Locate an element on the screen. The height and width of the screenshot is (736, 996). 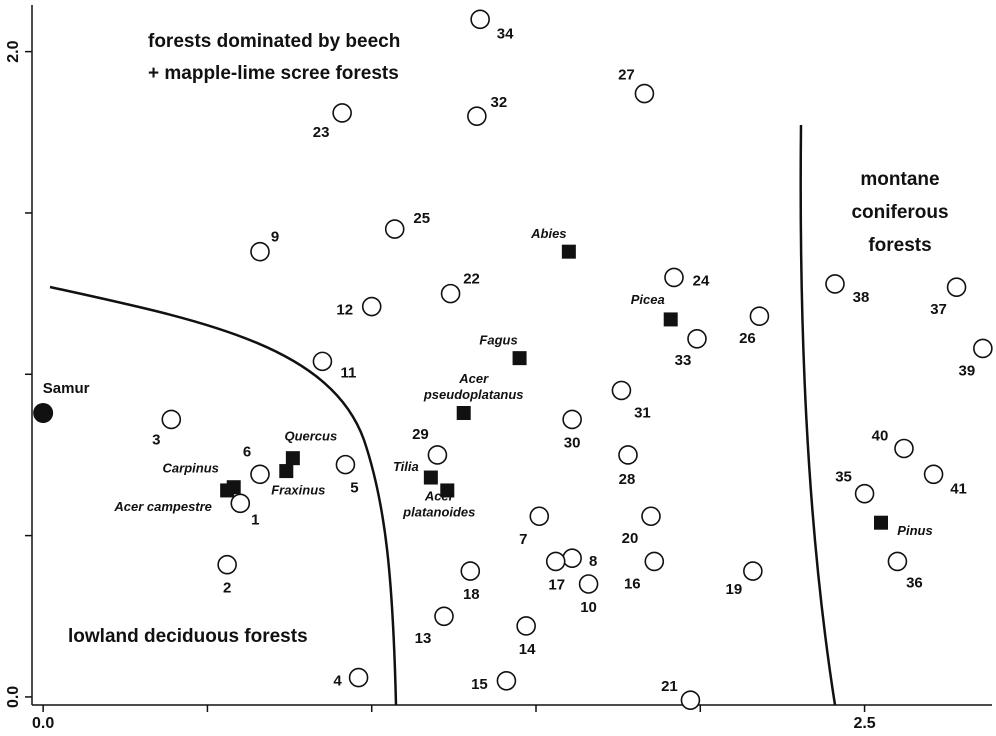
site-label: 34 is located at coordinates (505, 33).